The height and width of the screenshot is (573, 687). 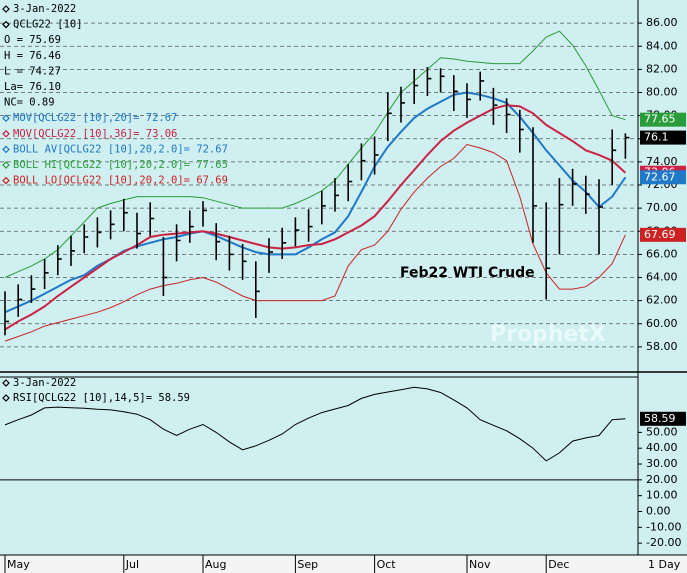 I want to click on x-axis-strip, so click(x=343, y=564).